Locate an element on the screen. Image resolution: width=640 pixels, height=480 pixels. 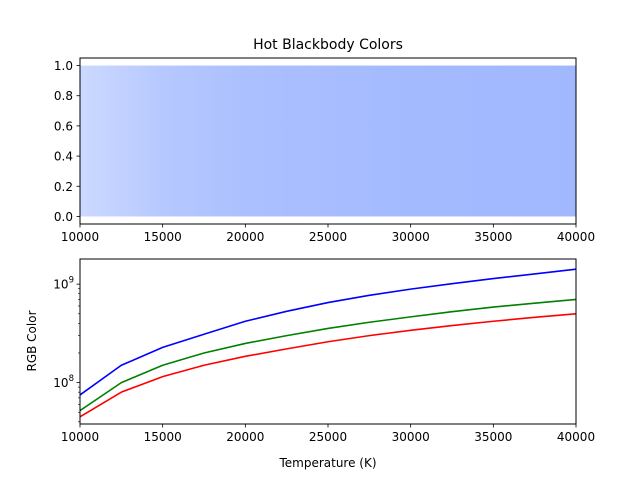
bottom-y-tick-label: 10⁸ is located at coordinates (63, 382).